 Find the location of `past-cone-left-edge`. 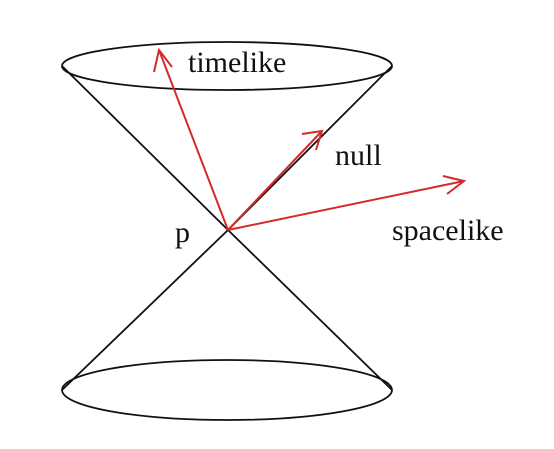

past-cone-left-edge is located at coordinates (145, 310).